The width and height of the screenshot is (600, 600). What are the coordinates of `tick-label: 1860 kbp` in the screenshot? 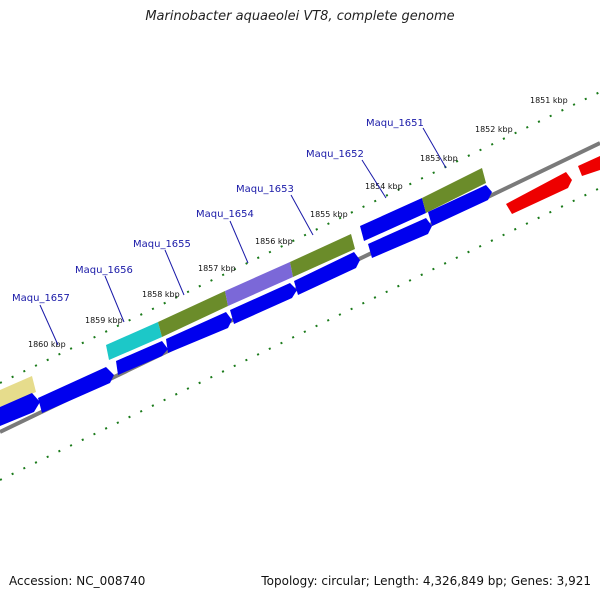 It's located at (47, 344).